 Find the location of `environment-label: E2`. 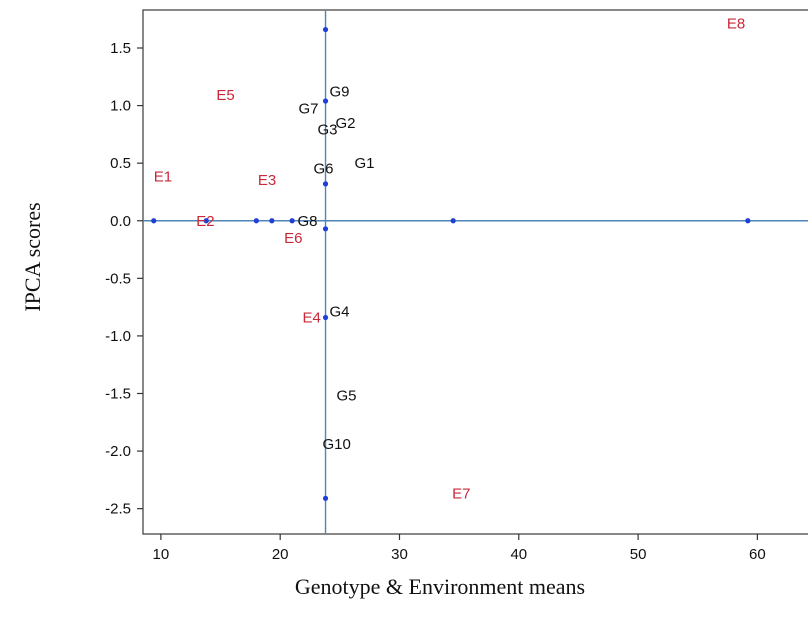

environment-label: E2 is located at coordinates (205, 221).